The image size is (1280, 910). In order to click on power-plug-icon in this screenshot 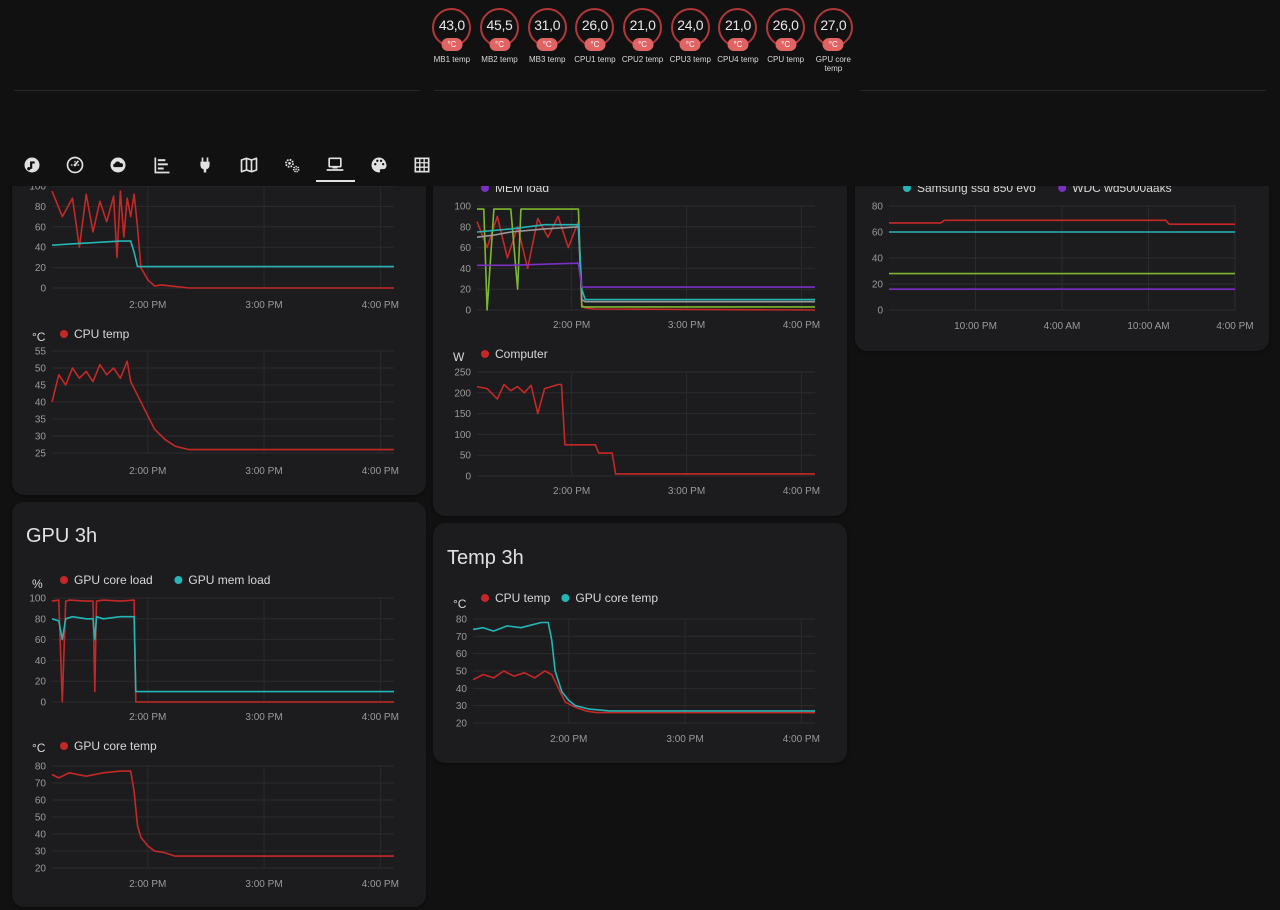, I will do `click(205, 165)`.